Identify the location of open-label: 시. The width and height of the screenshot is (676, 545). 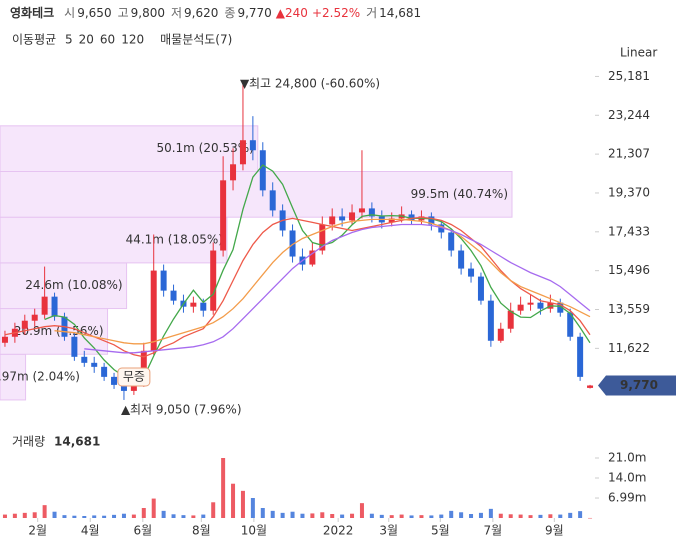
(69, 13).